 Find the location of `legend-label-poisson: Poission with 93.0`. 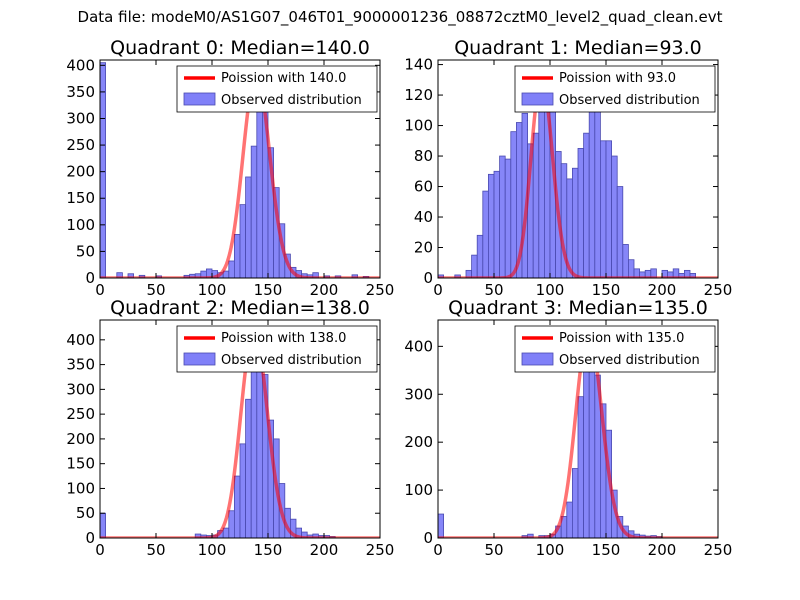

legend-label-poisson: Poission with 93.0 is located at coordinates (617, 78).